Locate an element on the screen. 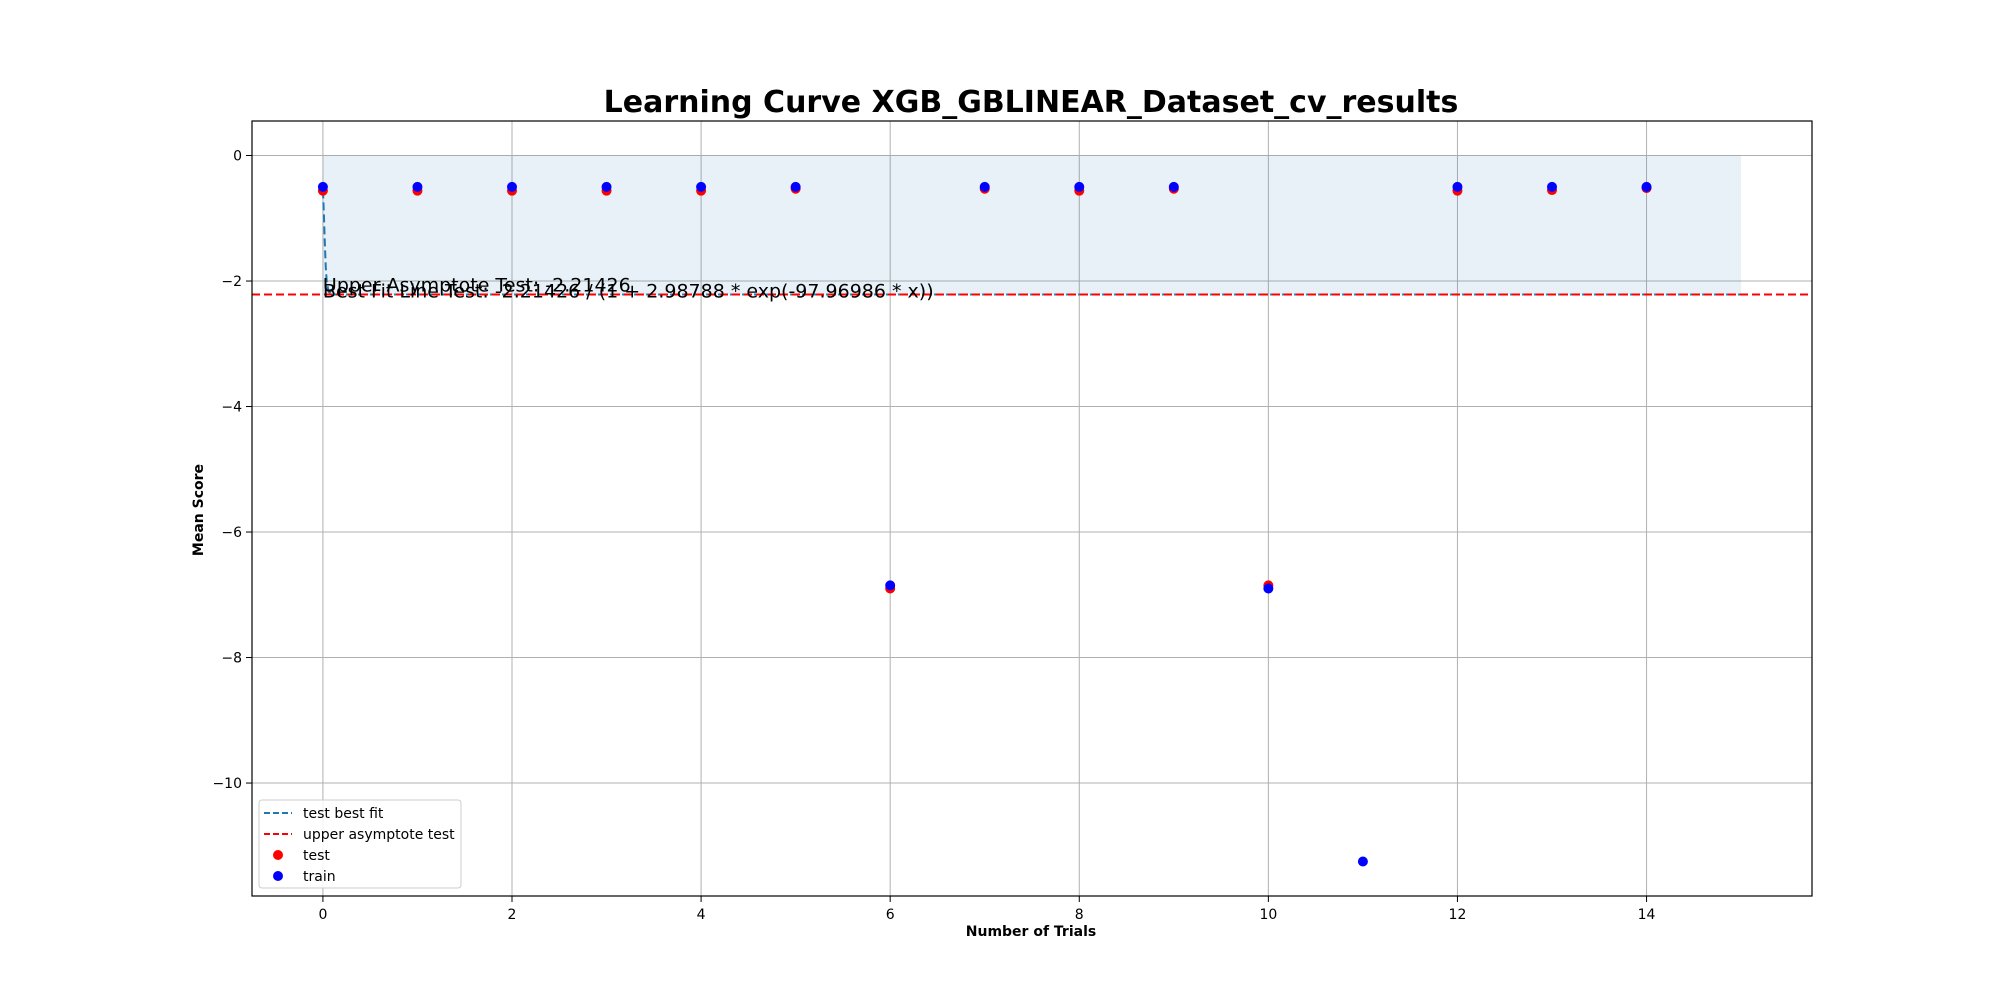 Image resolution: width=2000 pixels, height=1000 pixels. legend-label-test best fit: test best fit is located at coordinates (343, 814).